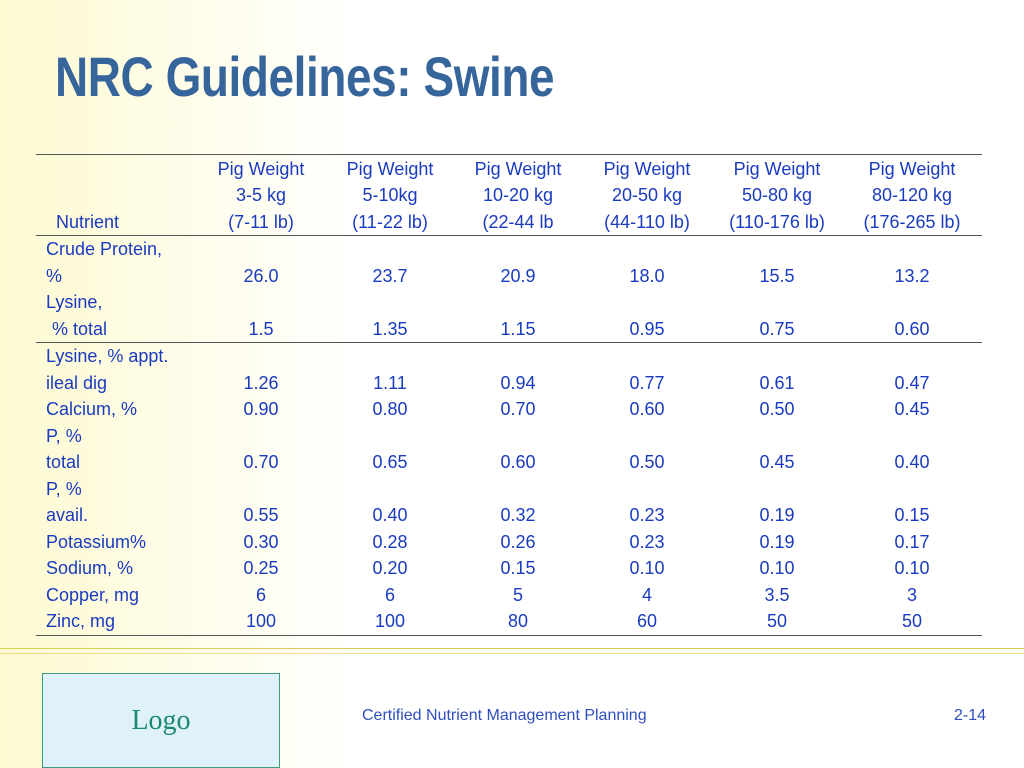  I want to click on logo-text: Logo, so click(161, 720).